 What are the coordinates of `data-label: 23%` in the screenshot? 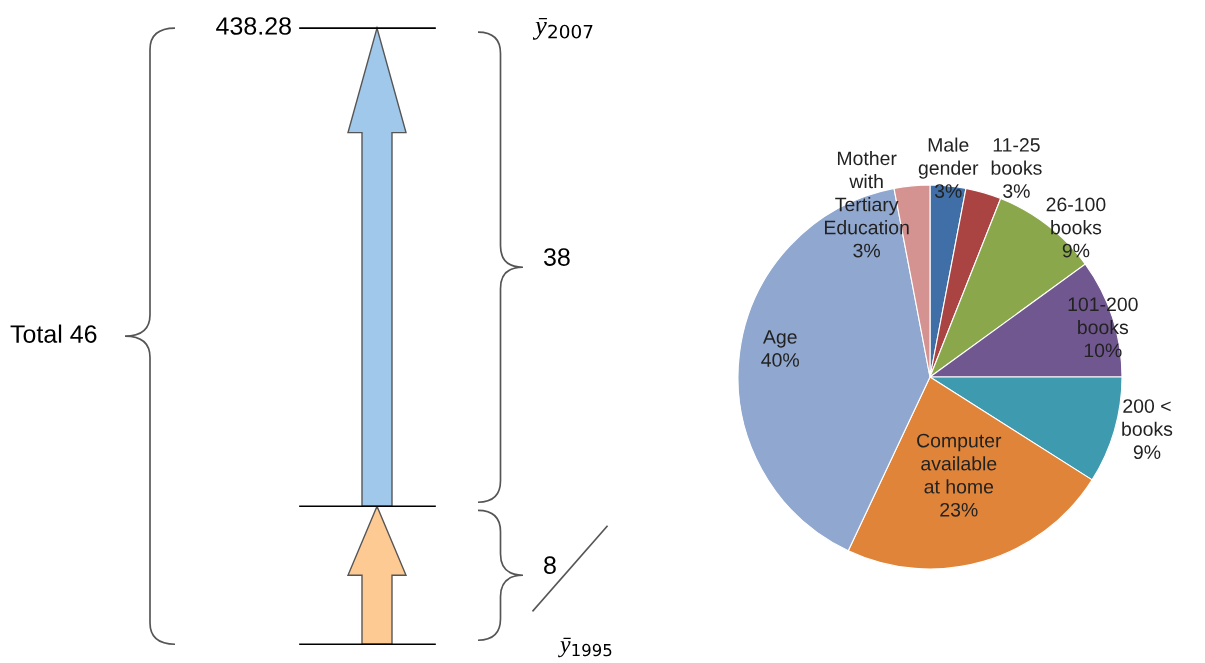 It's located at (959, 509).